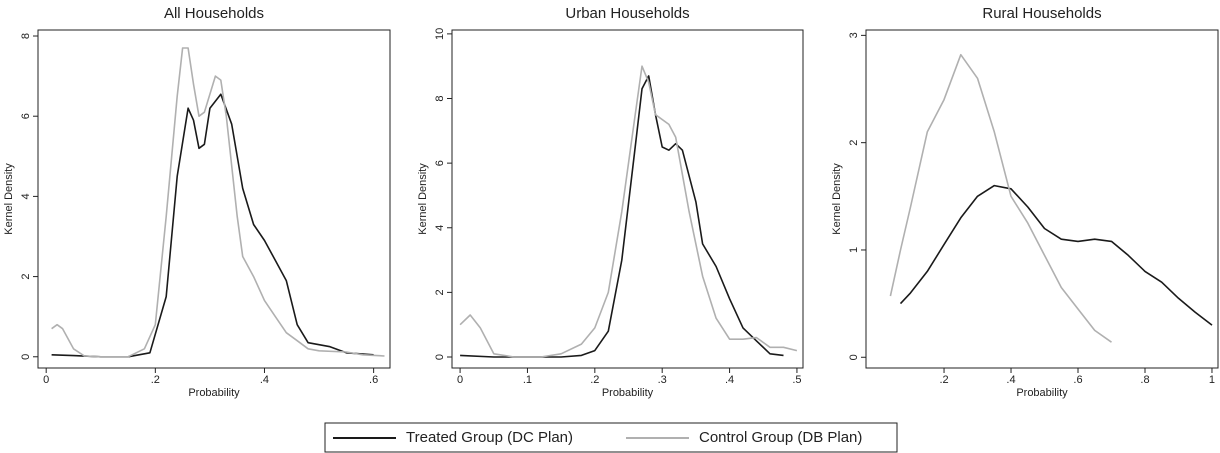 The image size is (1220, 453). I want to click on legend-label: Treated Group (DC Plan), so click(489, 437).